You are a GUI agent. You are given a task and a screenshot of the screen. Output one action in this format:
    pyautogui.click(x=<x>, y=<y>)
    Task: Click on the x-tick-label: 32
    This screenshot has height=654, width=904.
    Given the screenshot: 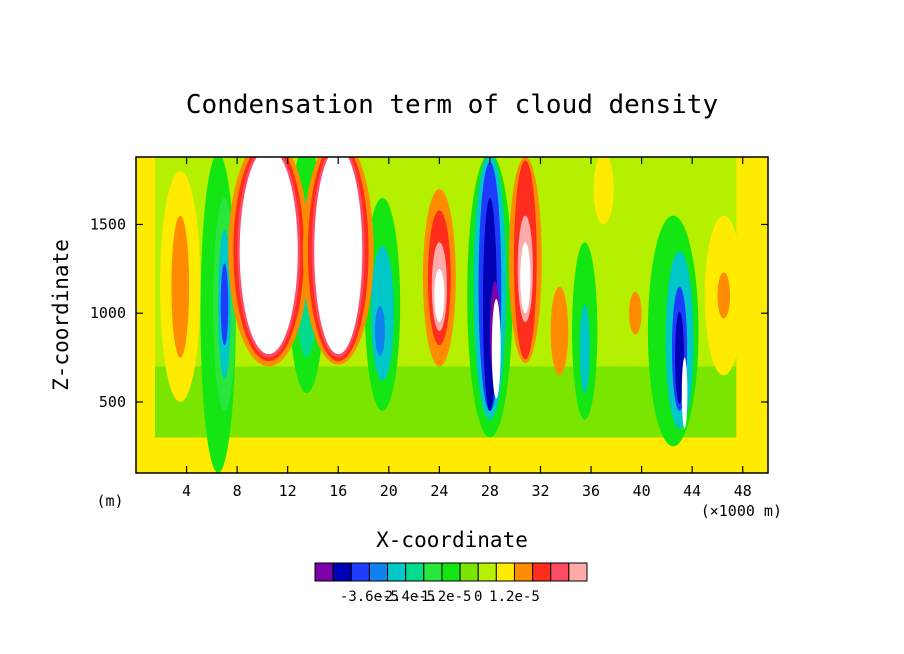 What is the action you would take?
    pyautogui.click(x=540, y=491)
    